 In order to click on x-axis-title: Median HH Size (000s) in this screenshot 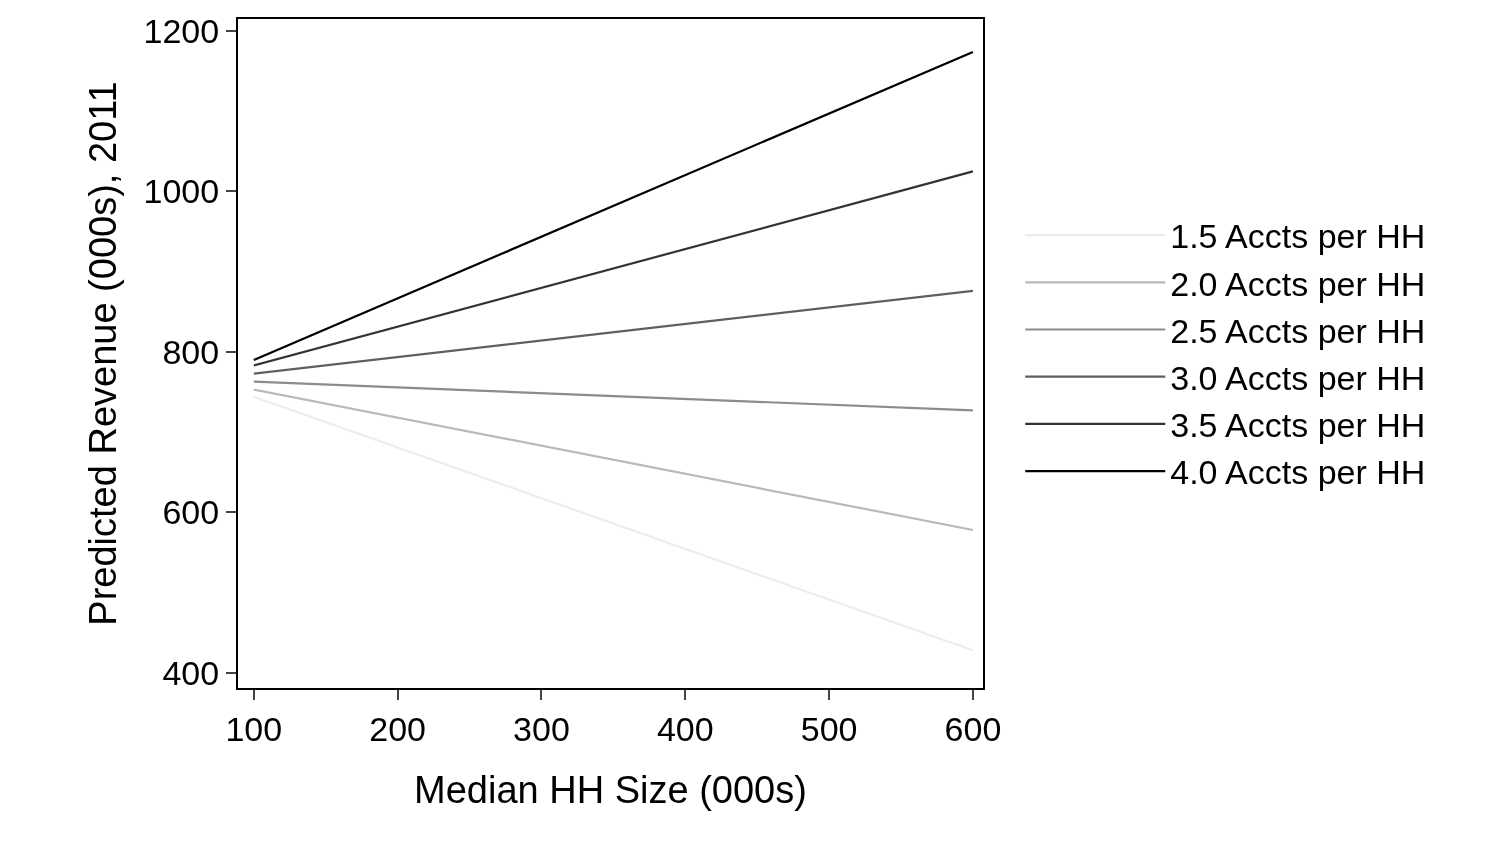, I will do `click(610, 790)`.